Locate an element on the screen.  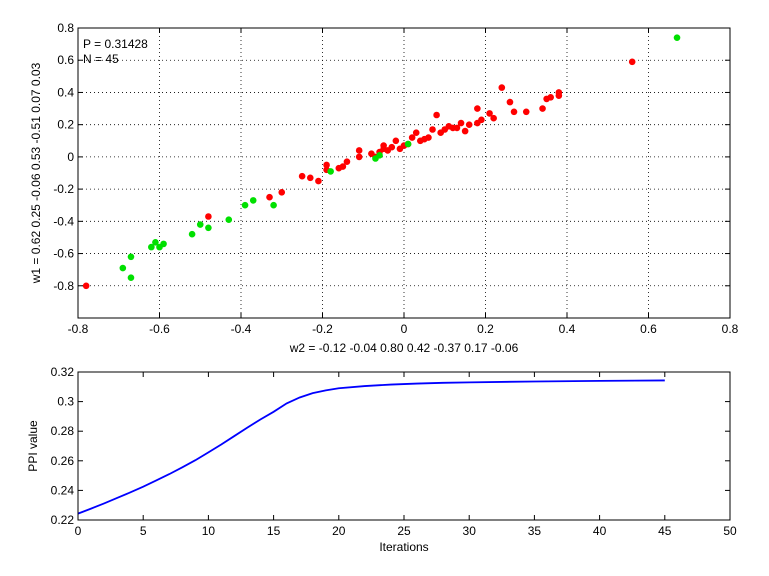
line-y-tick-label: 0.32 is located at coordinates (63, 372).